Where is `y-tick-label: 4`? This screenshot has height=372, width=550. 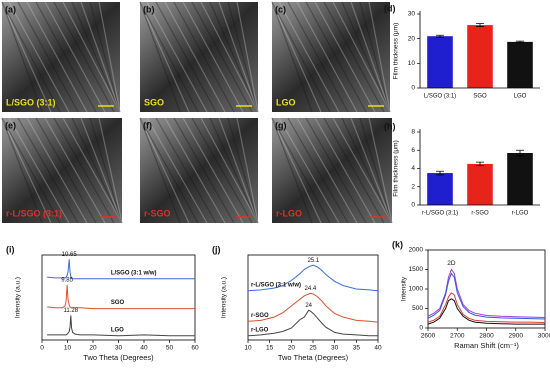 y-tick-label: 4 is located at coordinates (413, 168).